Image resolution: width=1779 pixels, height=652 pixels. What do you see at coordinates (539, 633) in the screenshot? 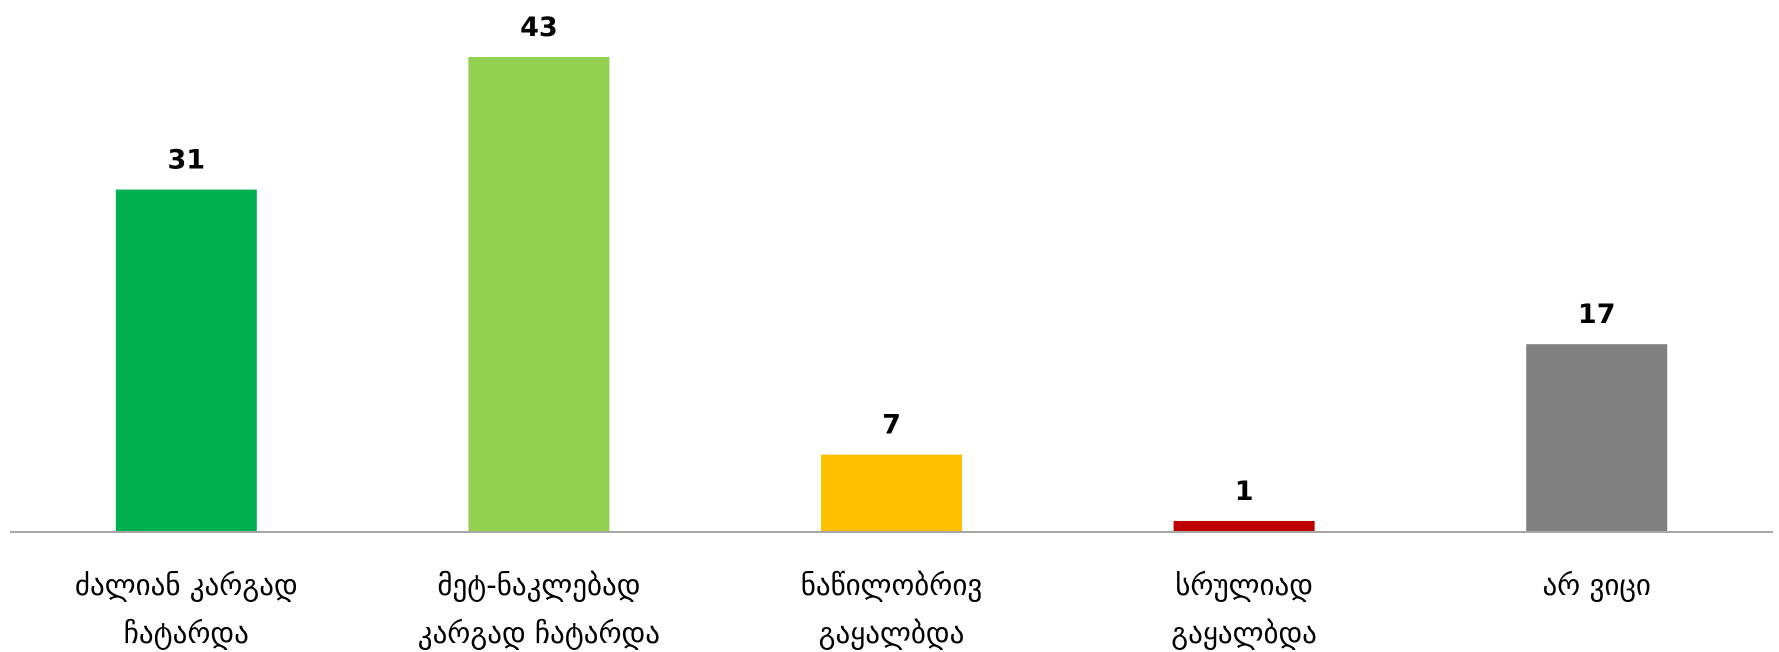
I see `category-label: კარგად ჩატარდა` at bounding box center [539, 633].